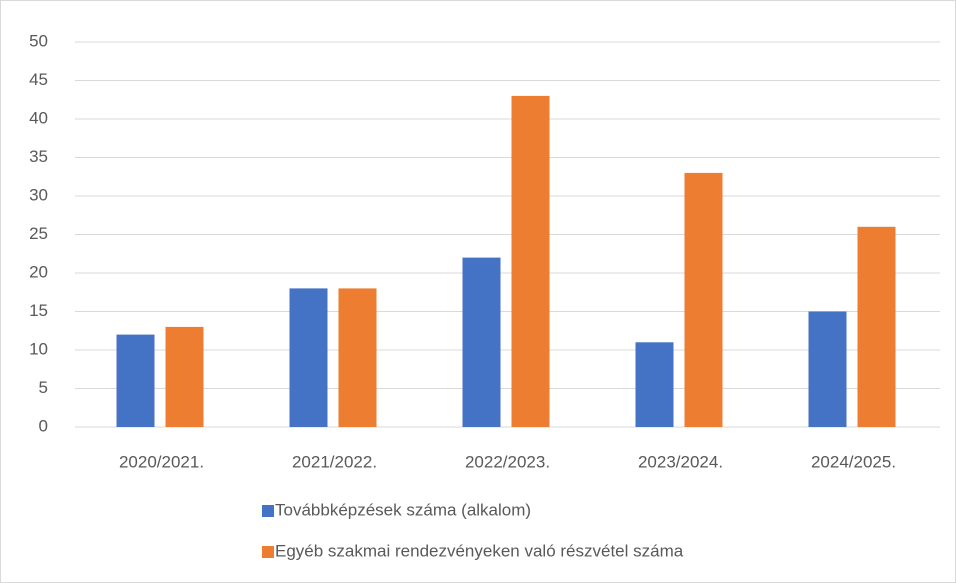  I want to click on y-tick-label: 40, so click(38, 117).